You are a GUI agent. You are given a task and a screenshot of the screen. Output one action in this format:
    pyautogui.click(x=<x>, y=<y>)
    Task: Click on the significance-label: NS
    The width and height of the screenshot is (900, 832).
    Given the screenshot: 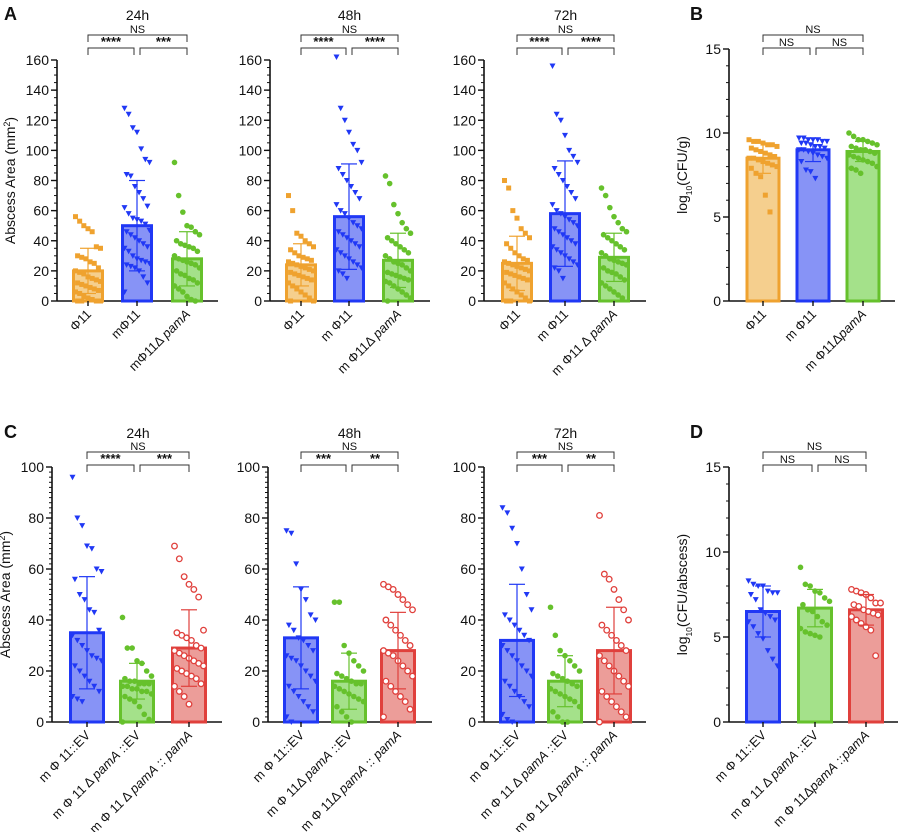 What is the action you would take?
    pyautogui.click(x=565, y=30)
    